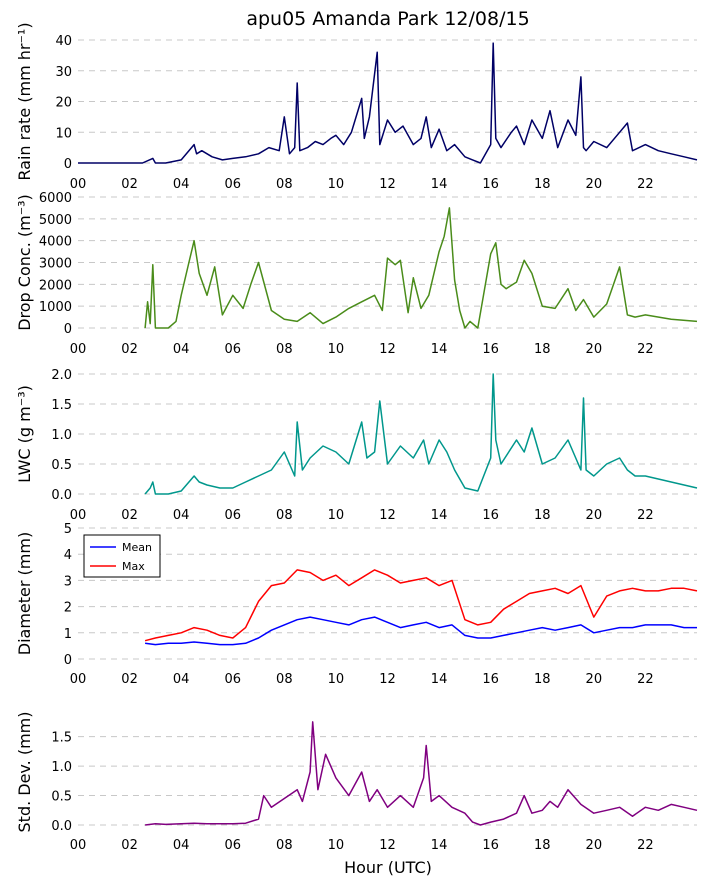  What do you see at coordinates (24, 101) in the screenshot?
I see `y-axis-label: Rain rate (mm hr⁻¹)` at bounding box center [24, 101].